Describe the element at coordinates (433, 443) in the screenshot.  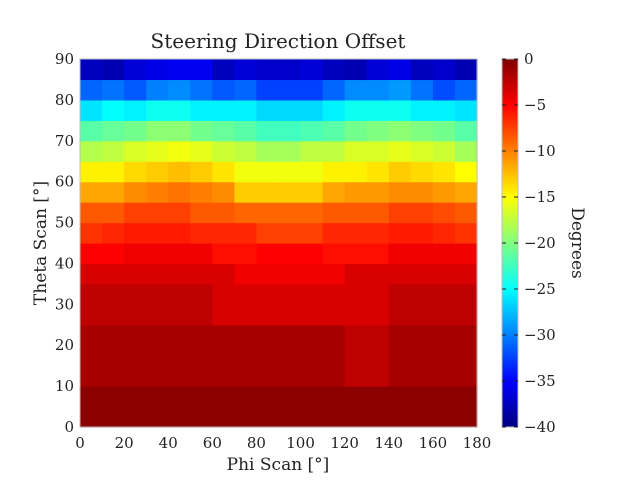
I see `x-tick-label: 160` at that location.